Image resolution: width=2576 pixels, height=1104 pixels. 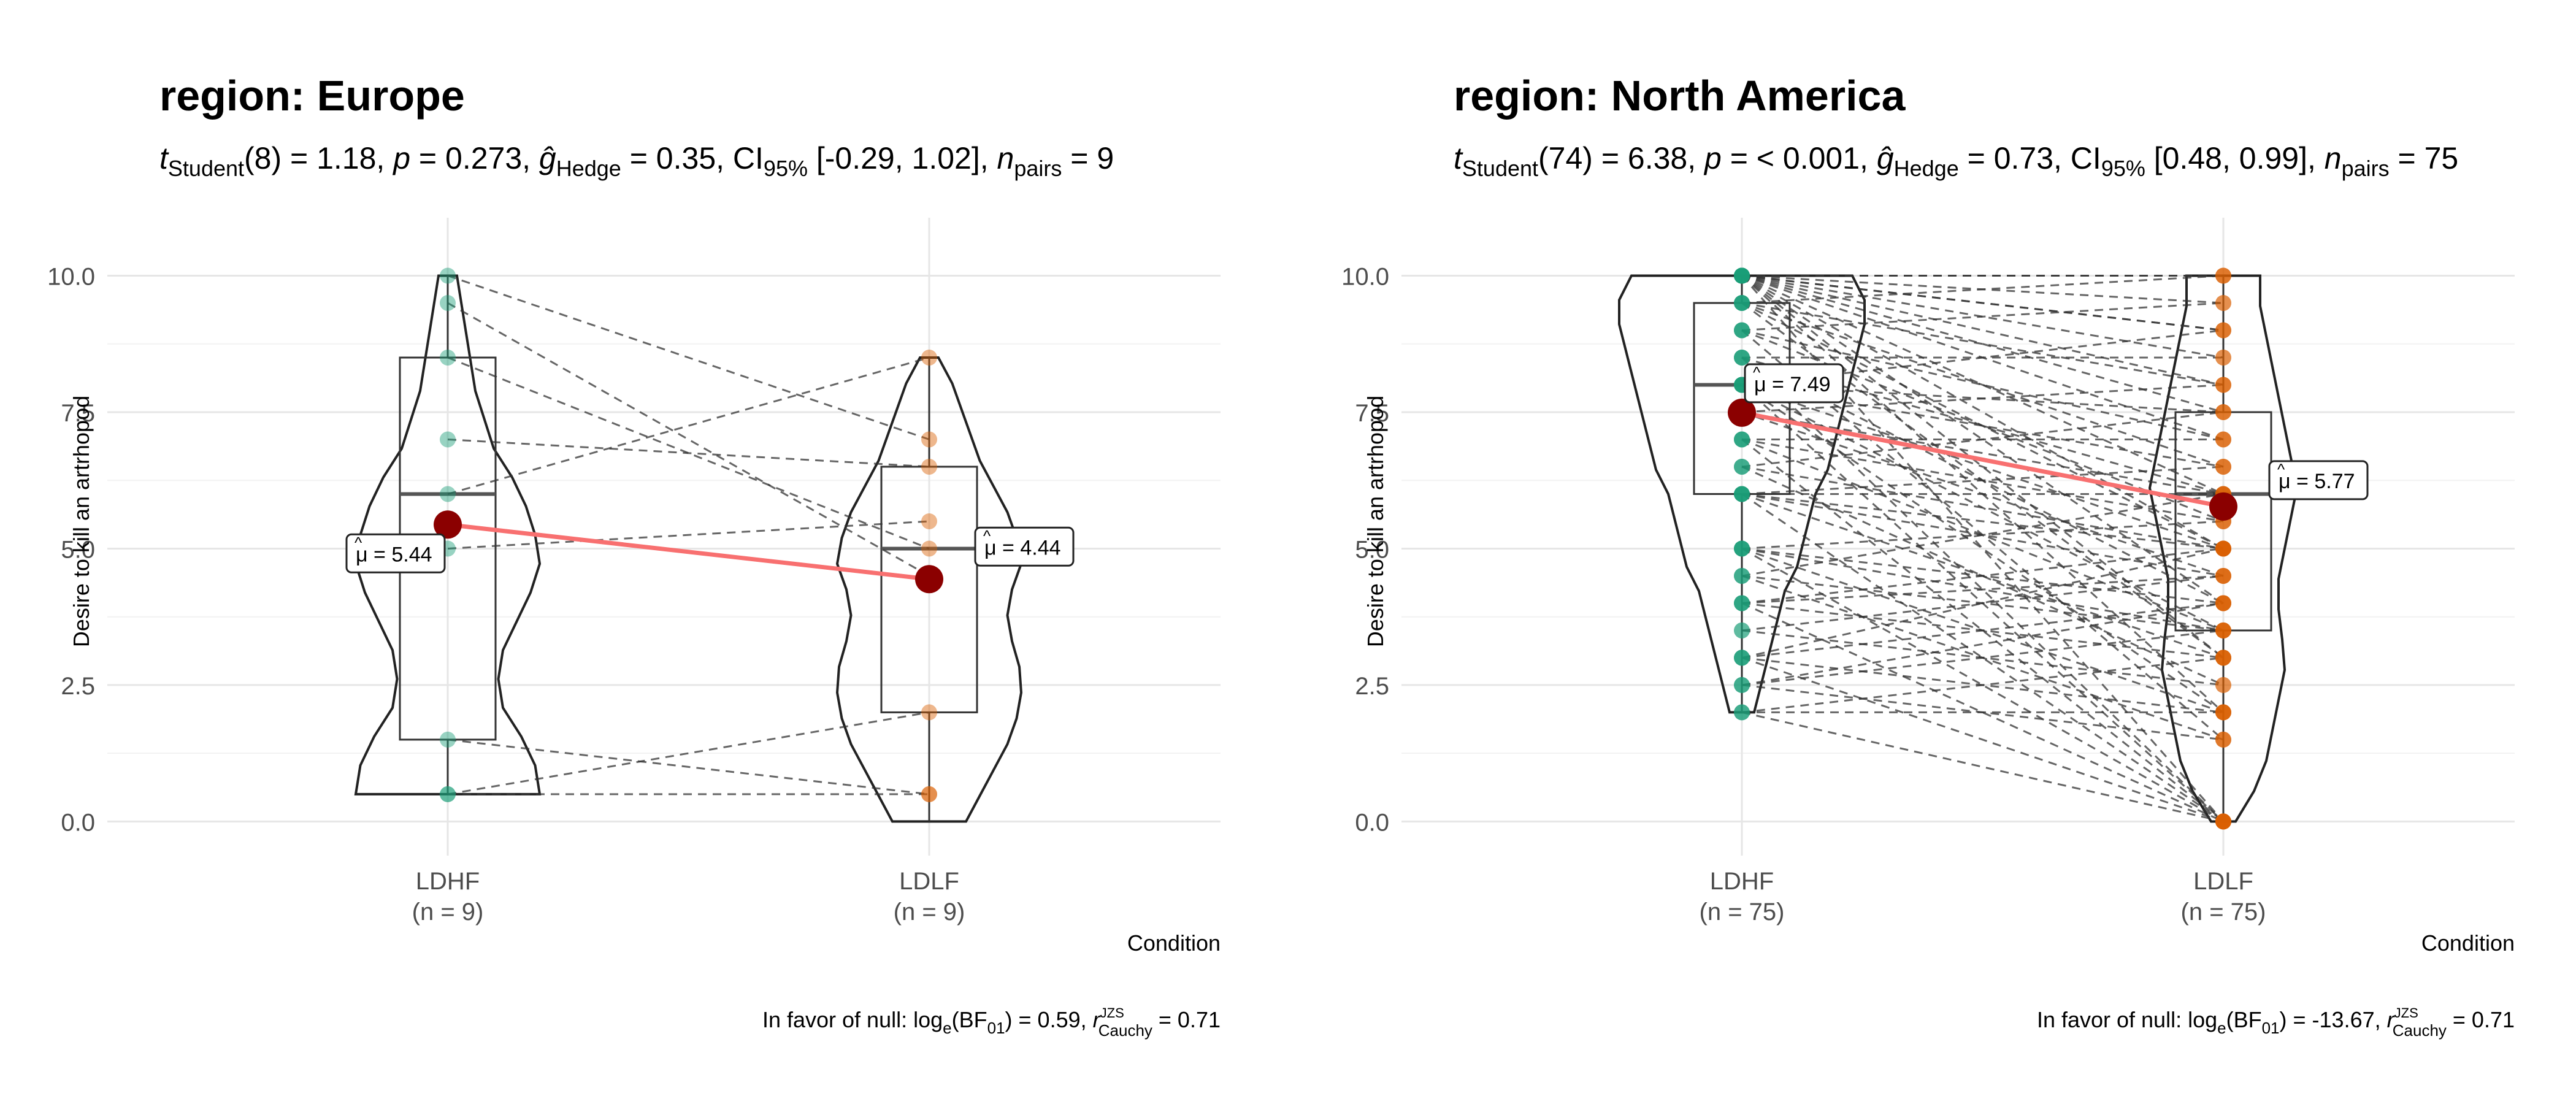 I want to click on stat-g-symbol: ĝ, so click(x=547, y=158).